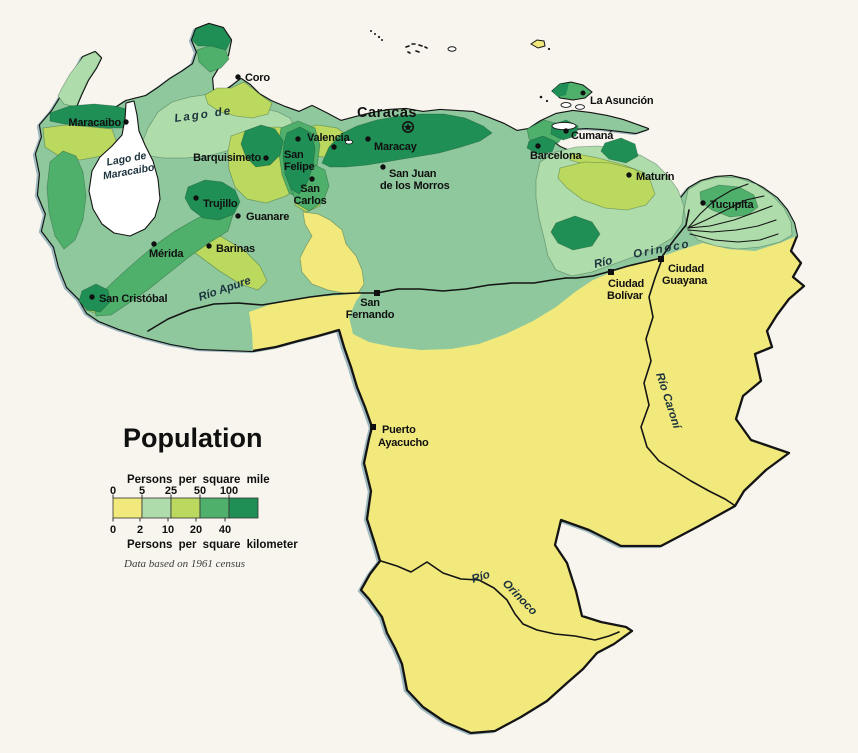 This screenshot has height=753, width=858. I want to click on la-asuncion-label: La Asunción, so click(622, 101).